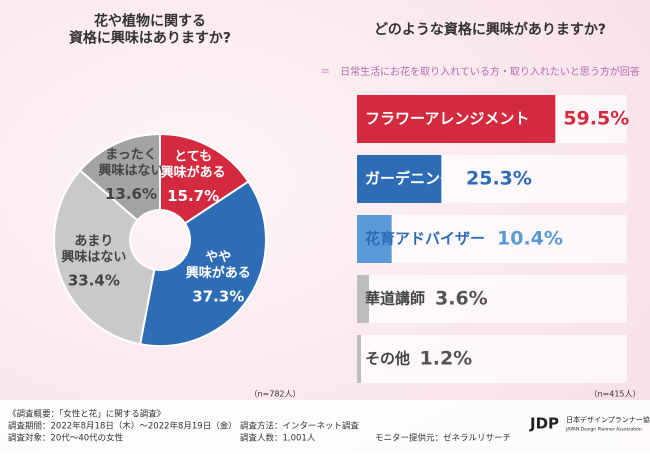 The height and width of the screenshot is (454, 650). Describe the element at coordinates (603, 430) in the screenshot. I see `logo-english: JAPAN Design Planner Association` at that location.